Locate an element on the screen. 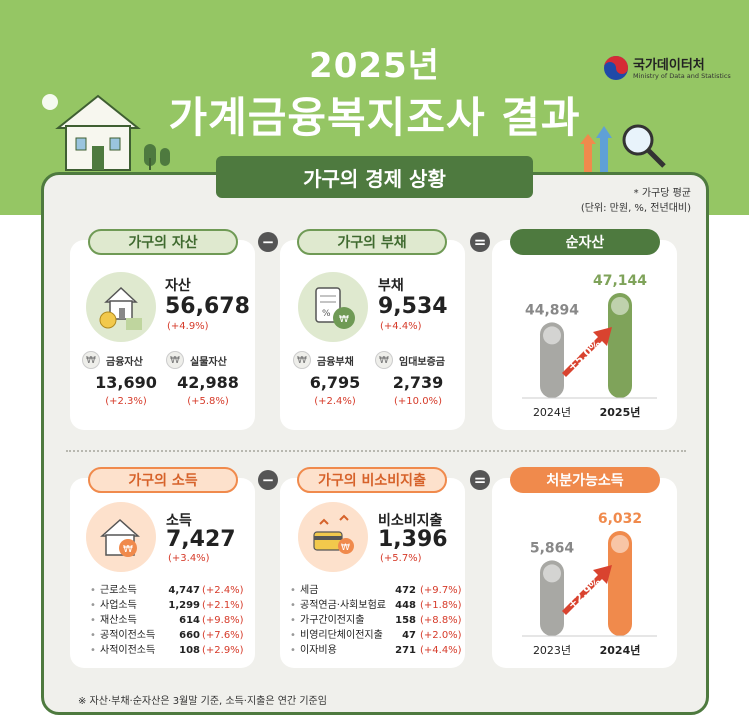 This screenshot has width=749, height=722. list-item: • 공적연금·사회보험료 448 (+1.8%) is located at coordinates (376, 605).